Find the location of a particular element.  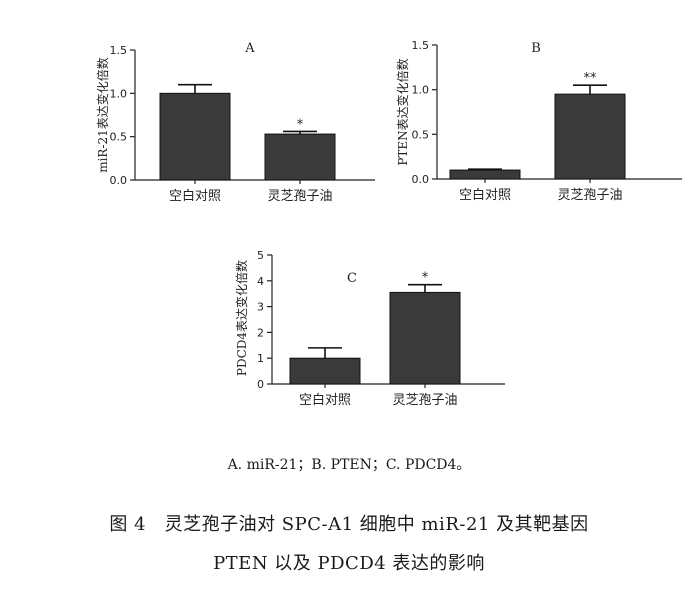

panel-b-chart: 0.0 0.5 1.0 1.5 空白对照 ** 灵芝孢子油 B PTEN表达变化倍数 is located at coordinates (538, 121).